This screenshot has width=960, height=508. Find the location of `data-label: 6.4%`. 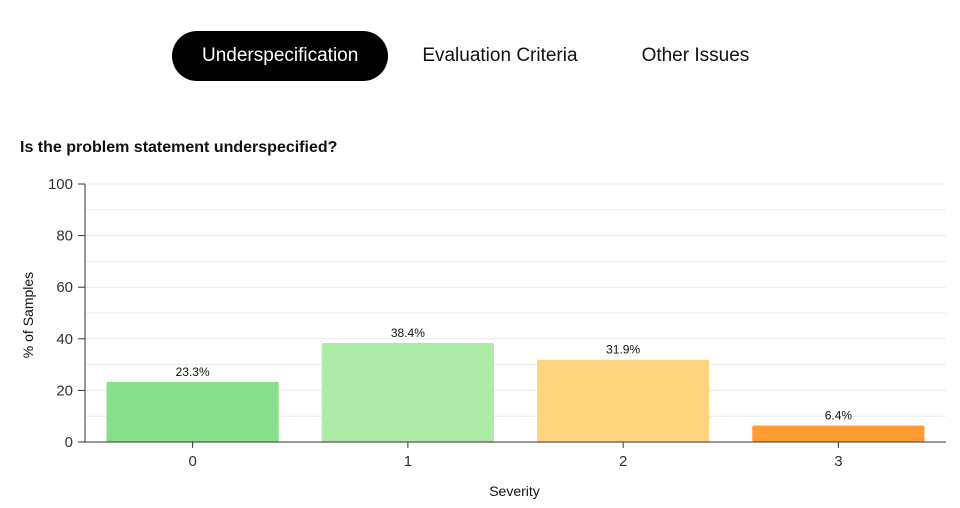

data-label: 6.4% is located at coordinates (839, 415).